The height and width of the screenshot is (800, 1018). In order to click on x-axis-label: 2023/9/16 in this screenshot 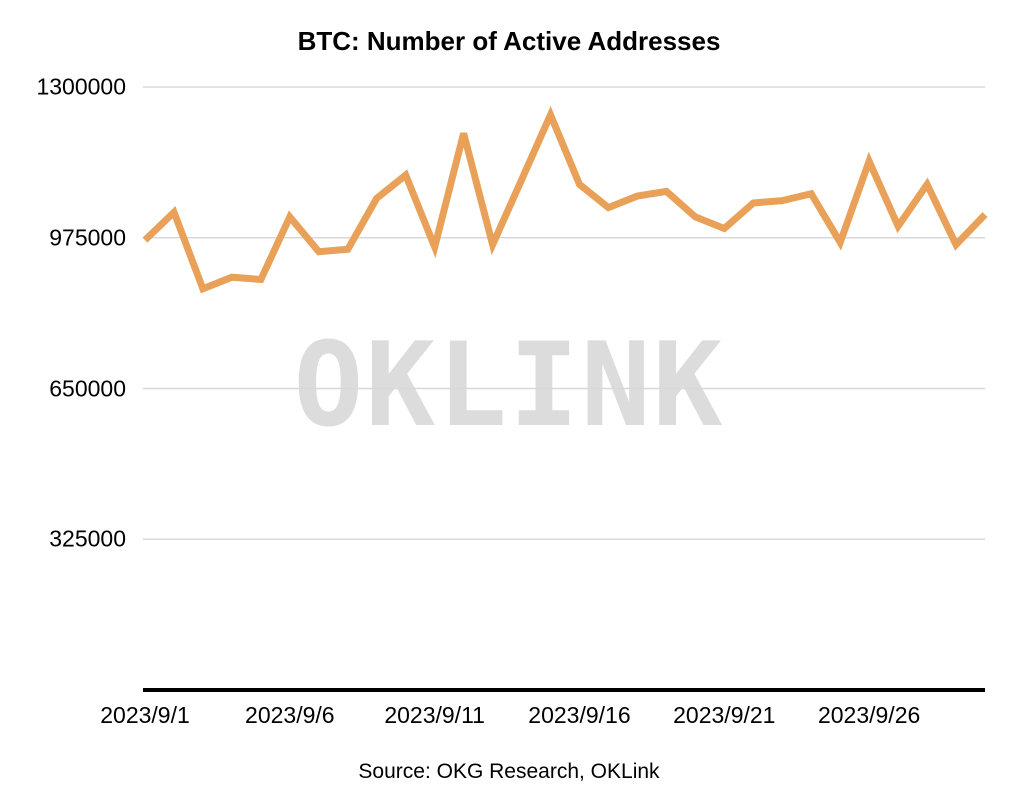, I will do `click(579, 715)`.